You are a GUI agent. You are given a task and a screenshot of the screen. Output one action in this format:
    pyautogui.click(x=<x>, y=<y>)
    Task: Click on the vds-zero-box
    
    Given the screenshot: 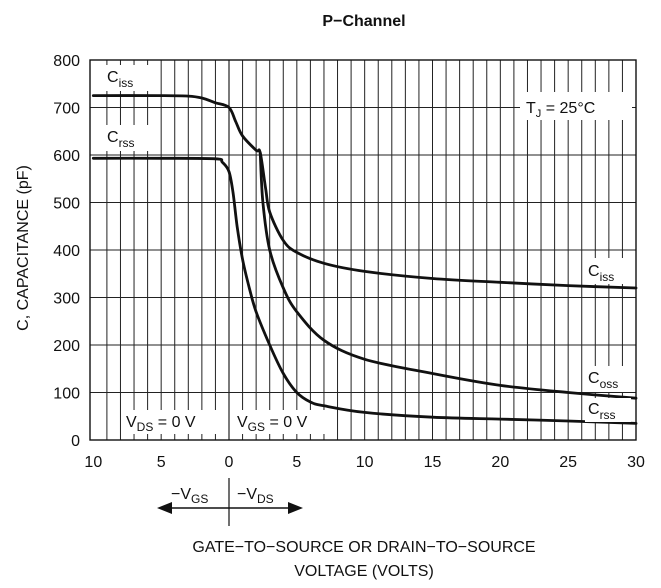 What is the action you would take?
    pyautogui.click(x=174, y=422)
    